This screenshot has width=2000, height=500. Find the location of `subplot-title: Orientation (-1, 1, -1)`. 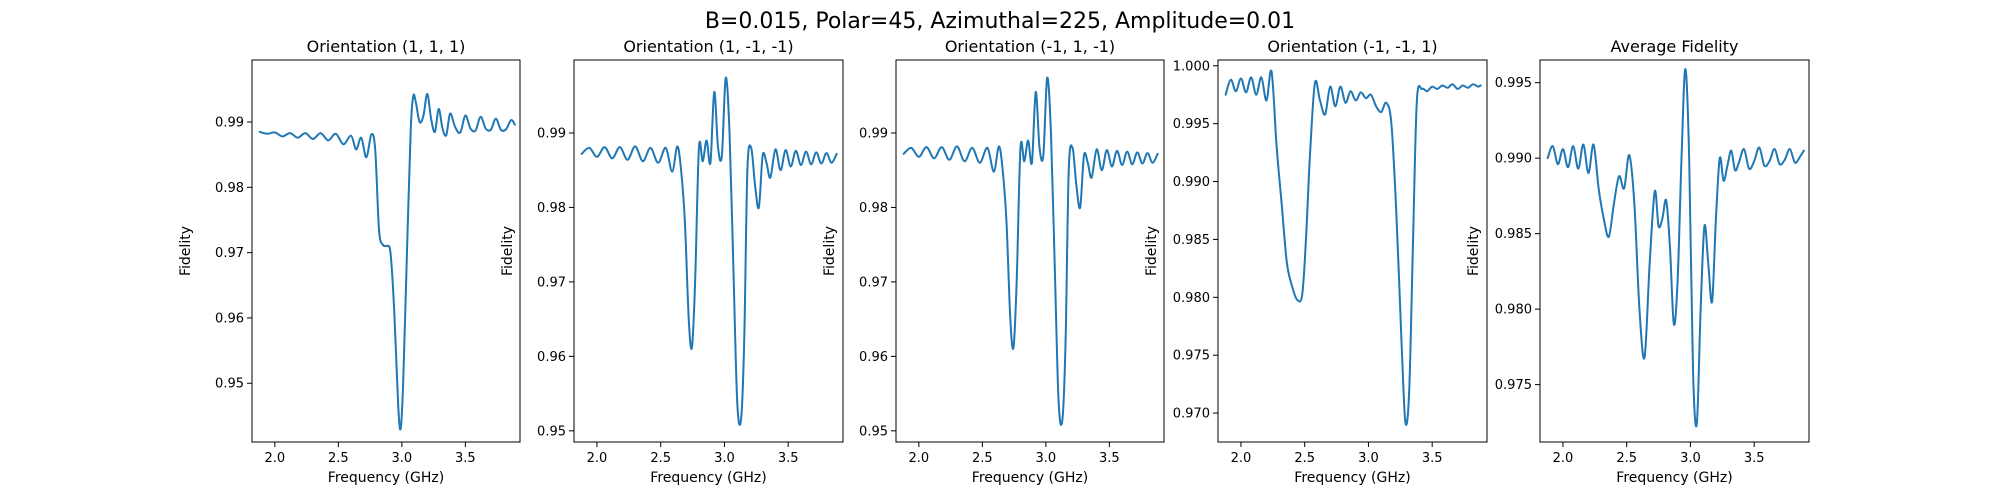

subplot-title: Orientation (-1, 1, -1) is located at coordinates (1030, 46).